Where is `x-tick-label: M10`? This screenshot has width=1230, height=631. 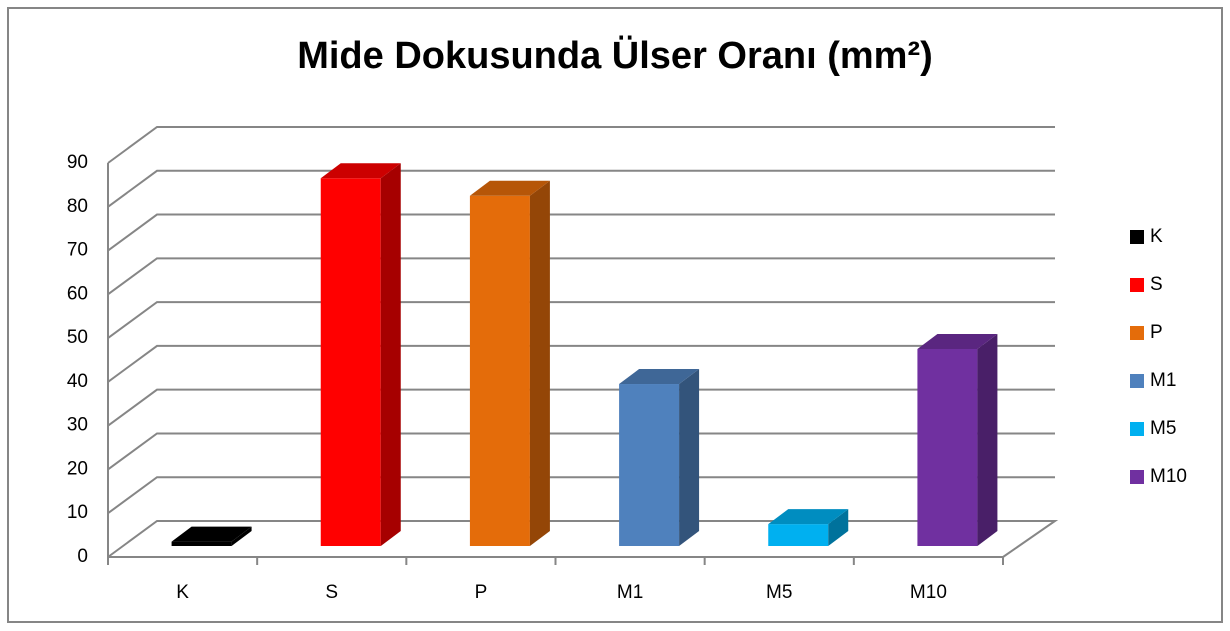
x-tick-label: M10 is located at coordinates (928, 592).